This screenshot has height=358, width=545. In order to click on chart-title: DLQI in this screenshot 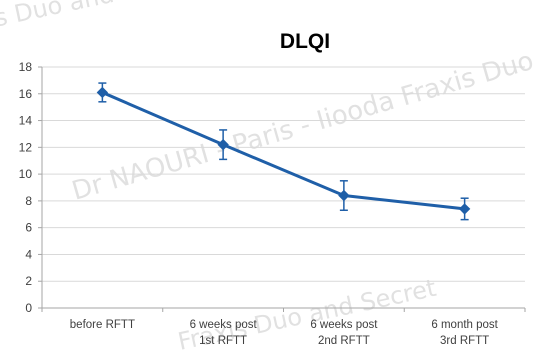, I will do `click(305, 41)`.